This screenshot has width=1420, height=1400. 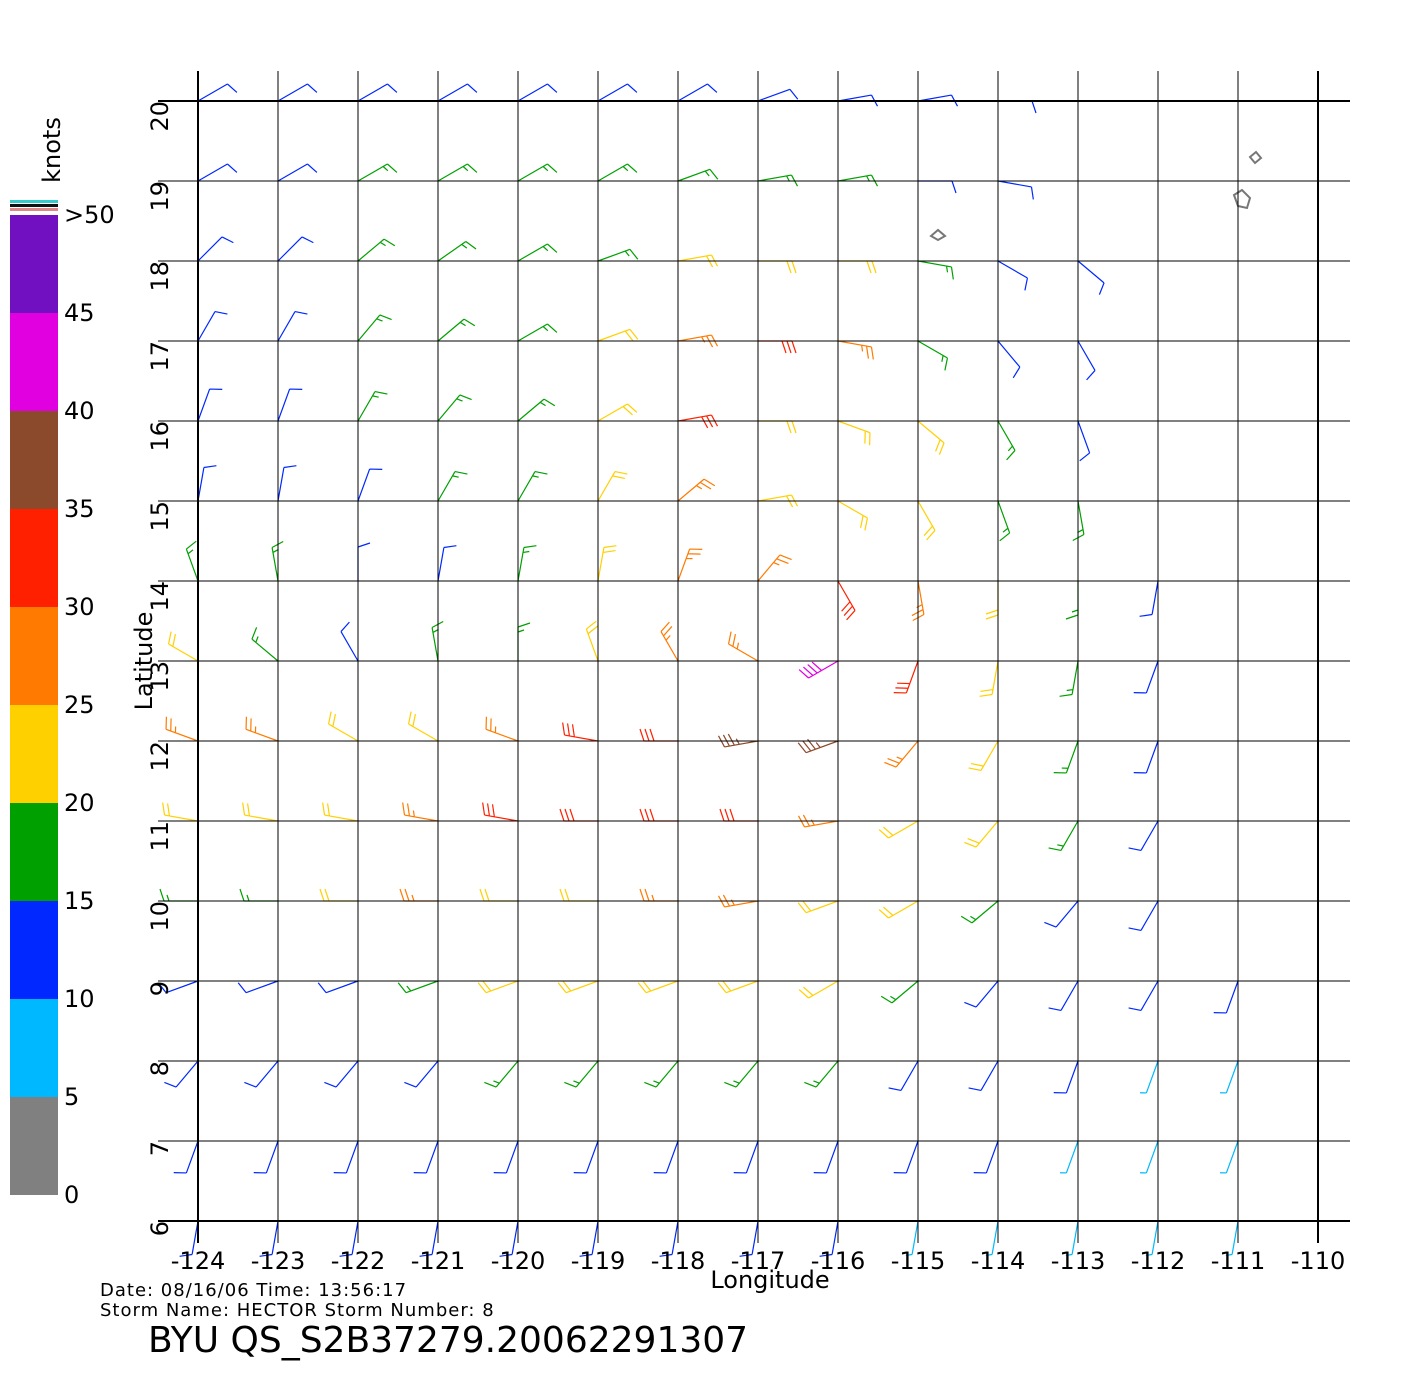 What do you see at coordinates (758, 1261) in the screenshot?
I see `x-tick-label: -117` at bounding box center [758, 1261].